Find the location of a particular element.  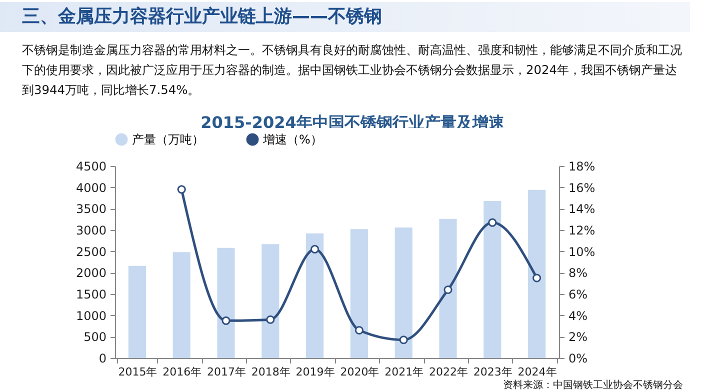

y-tick-label: 0 is located at coordinates (102, 359).